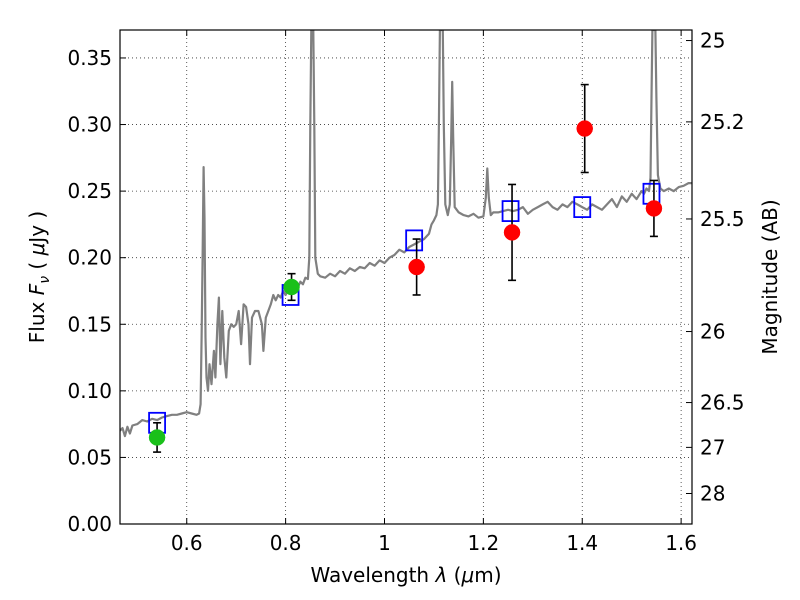  Describe the element at coordinates (89, 58) in the screenshot. I see `y-tick-label: 0.35` at that location.